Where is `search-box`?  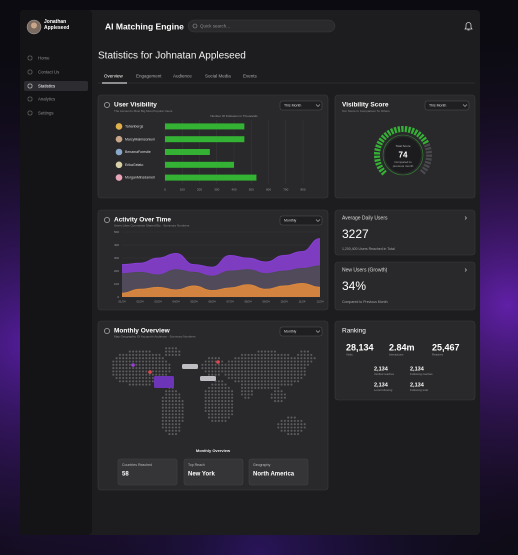 search-box is located at coordinates (261, 26).